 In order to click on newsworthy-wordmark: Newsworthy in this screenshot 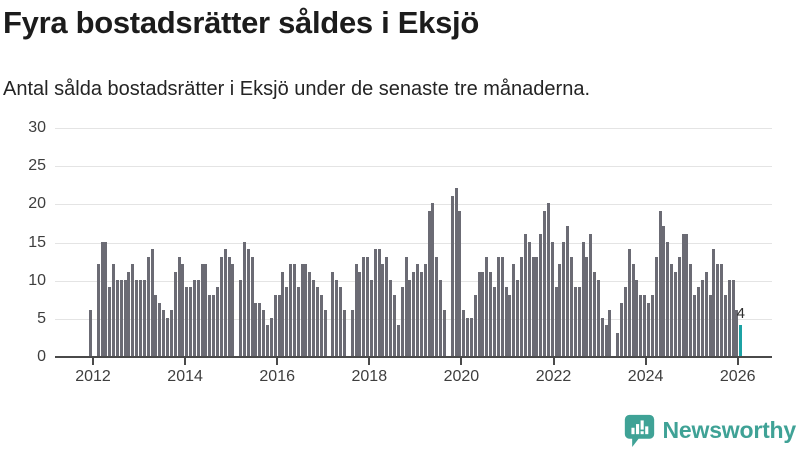, I will do `click(729, 430)`.